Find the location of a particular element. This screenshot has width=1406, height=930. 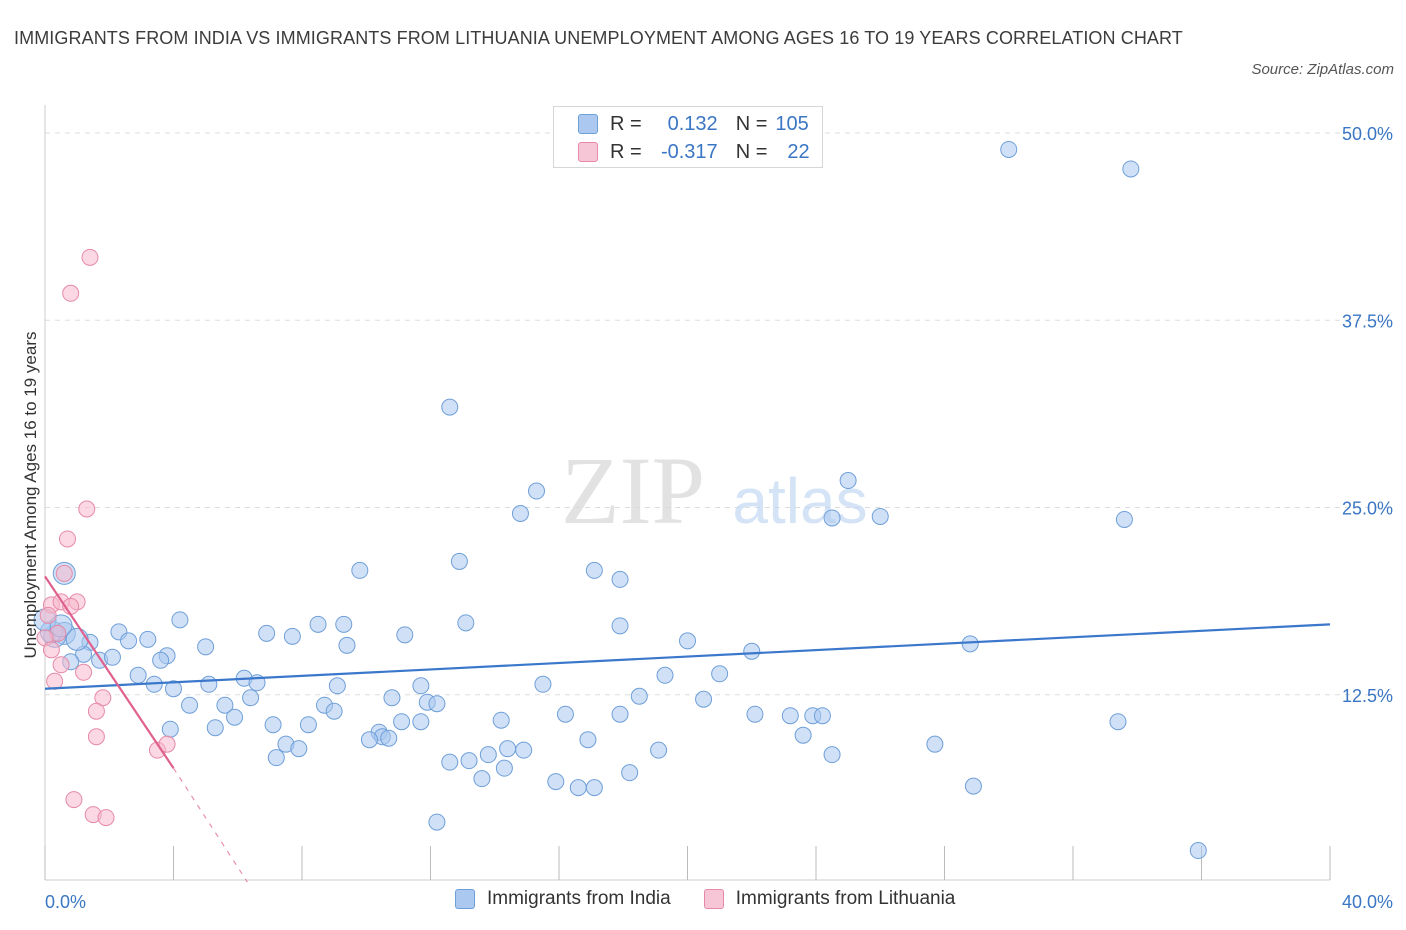

lithuania-swatch is located at coordinates (588, 152).